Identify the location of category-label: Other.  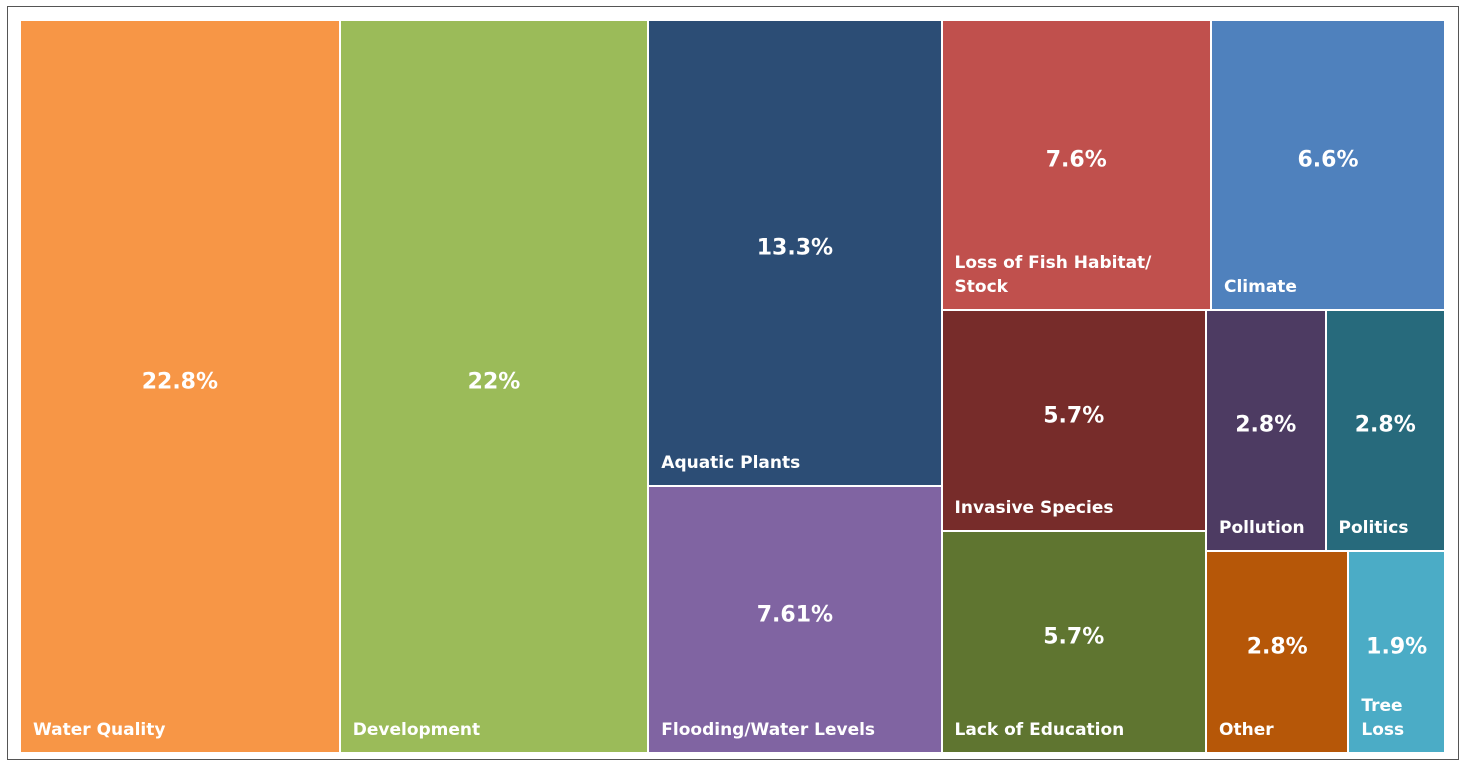
(1246, 729).